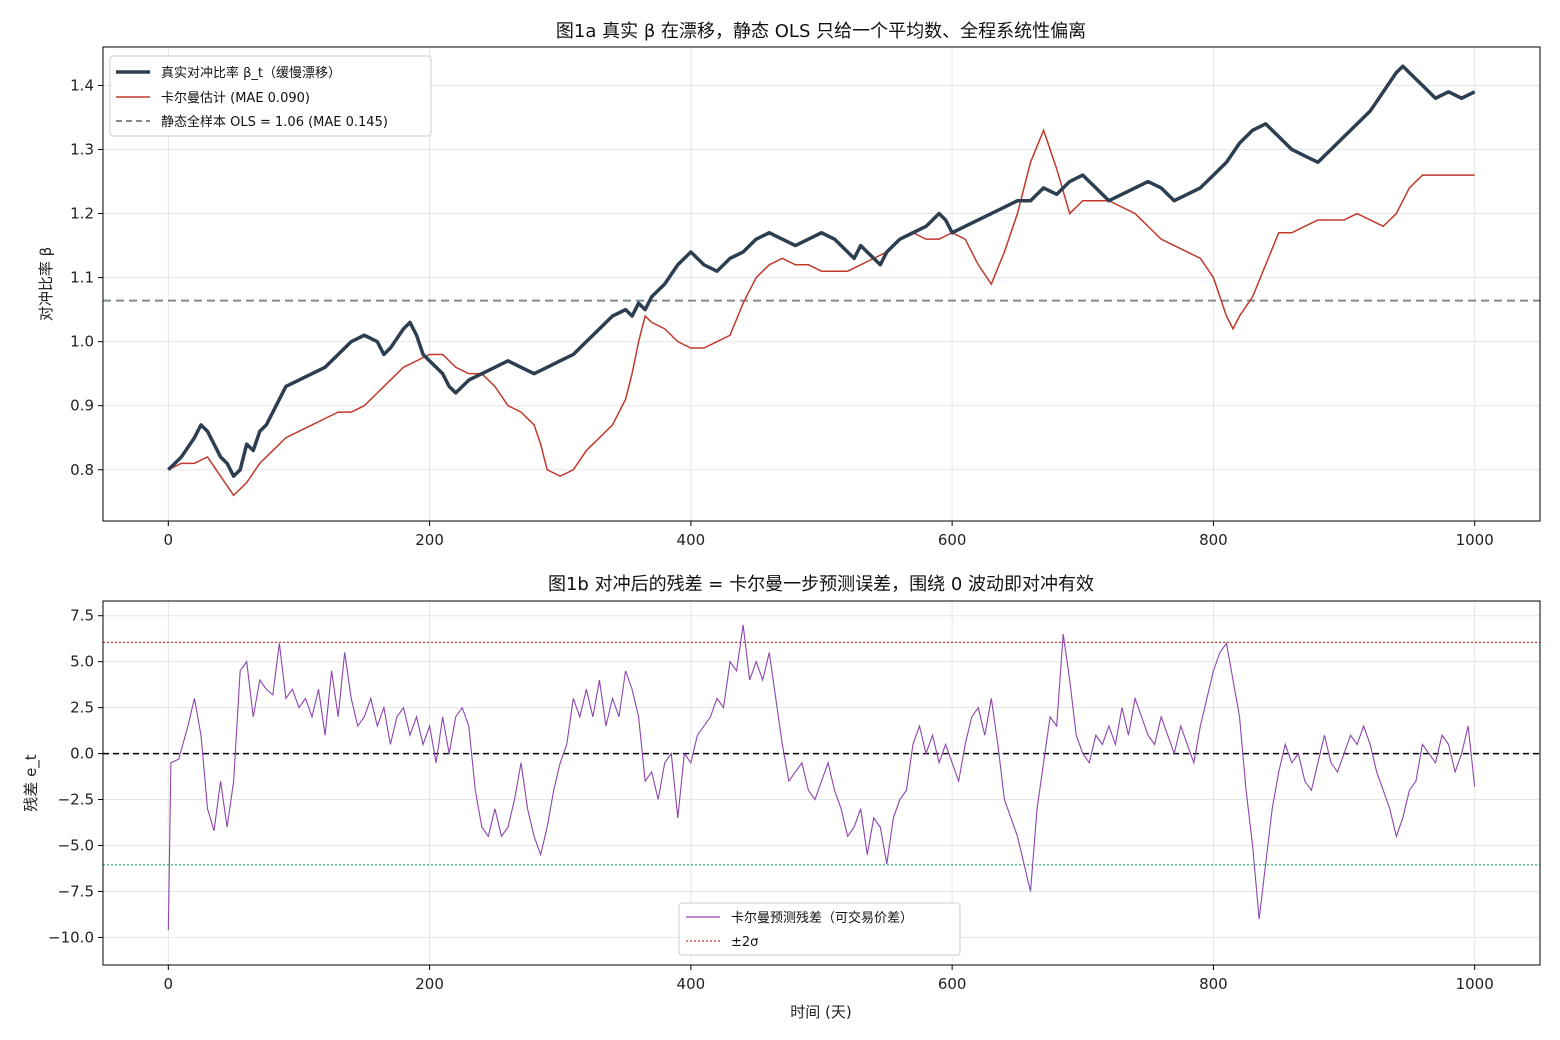 This screenshot has width=1560, height=1040. Describe the element at coordinates (251, 73) in the screenshot. I see `legend-label-true-beta: 真实对冲比率 β_t（缓慢漂移）` at that location.